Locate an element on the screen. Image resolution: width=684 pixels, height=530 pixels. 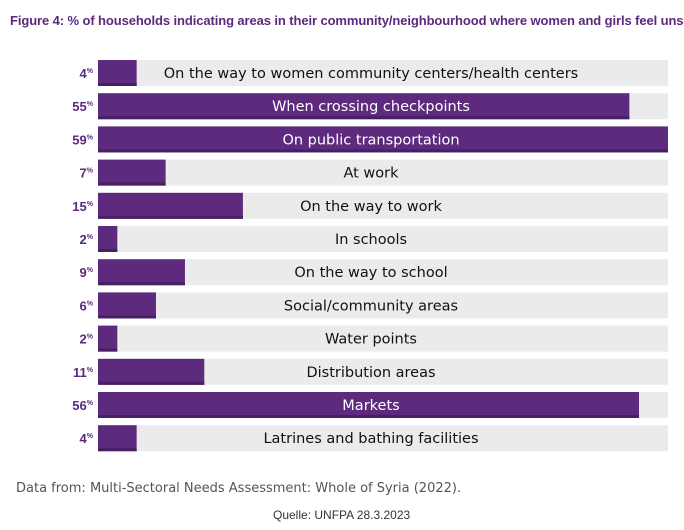
value-number: 15 is located at coordinates (79, 206).